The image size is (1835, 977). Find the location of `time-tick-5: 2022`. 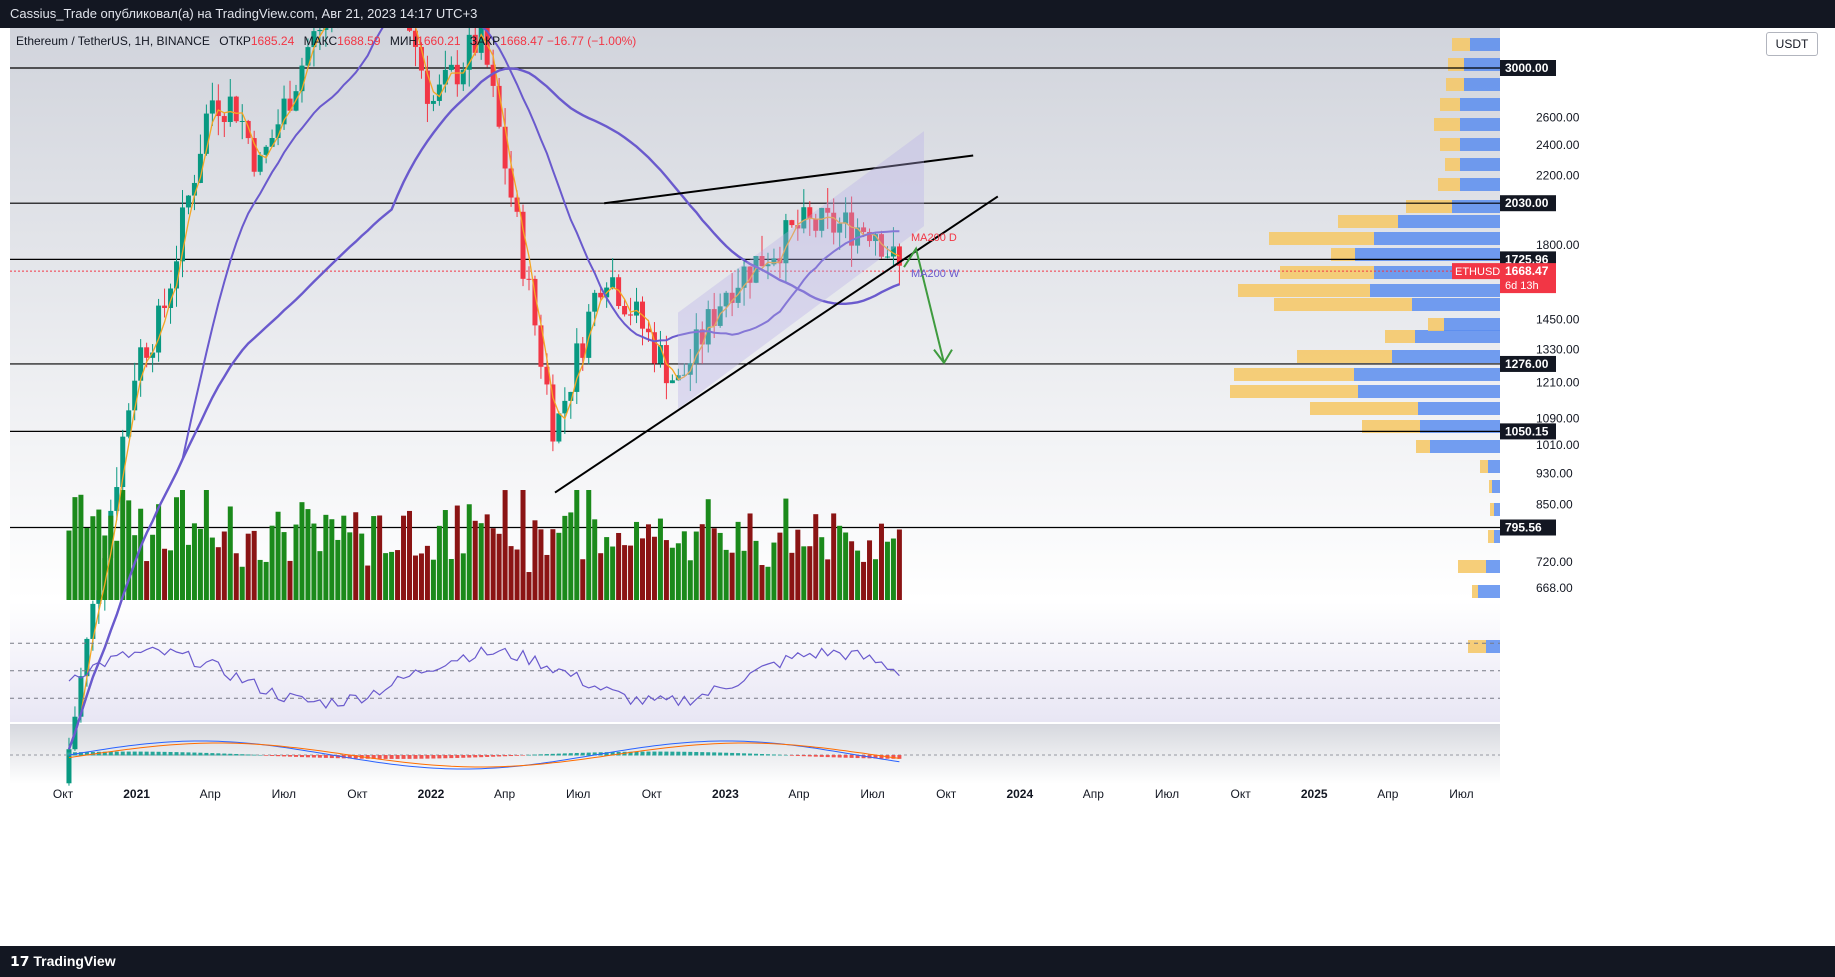

time-tick-5: 2022 is located at coordinates (431, 794).